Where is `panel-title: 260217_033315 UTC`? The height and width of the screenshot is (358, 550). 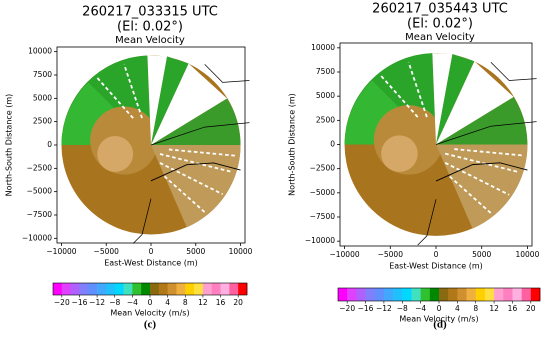
panel-title: 260217_033315 UTC is located at coordinates (150, 12).